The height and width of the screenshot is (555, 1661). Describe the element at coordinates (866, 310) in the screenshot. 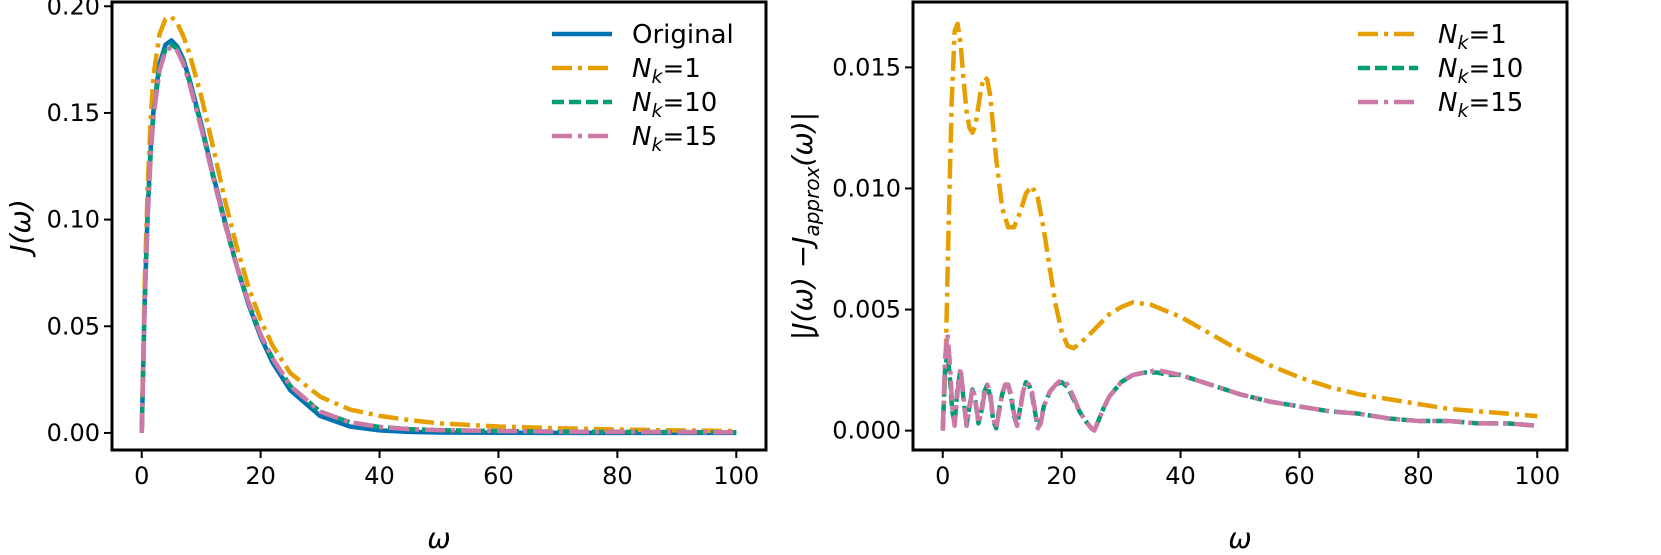

I see `y-tick-label: 0.005` at that location.